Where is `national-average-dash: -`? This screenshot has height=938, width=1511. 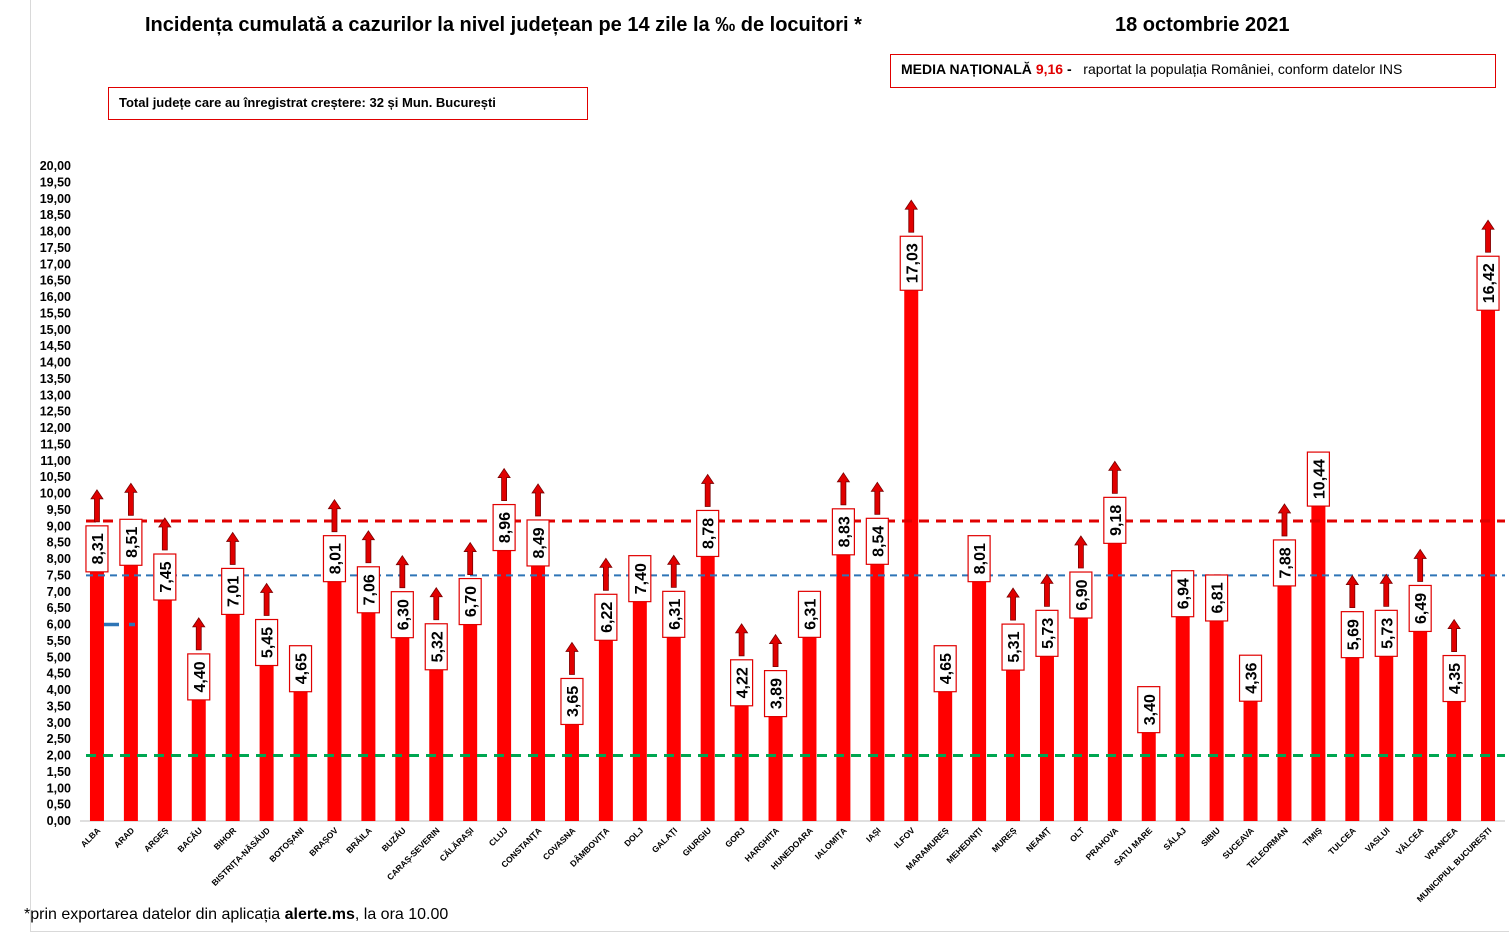
national-average-dash: - is located at coordinates (1069, 69).